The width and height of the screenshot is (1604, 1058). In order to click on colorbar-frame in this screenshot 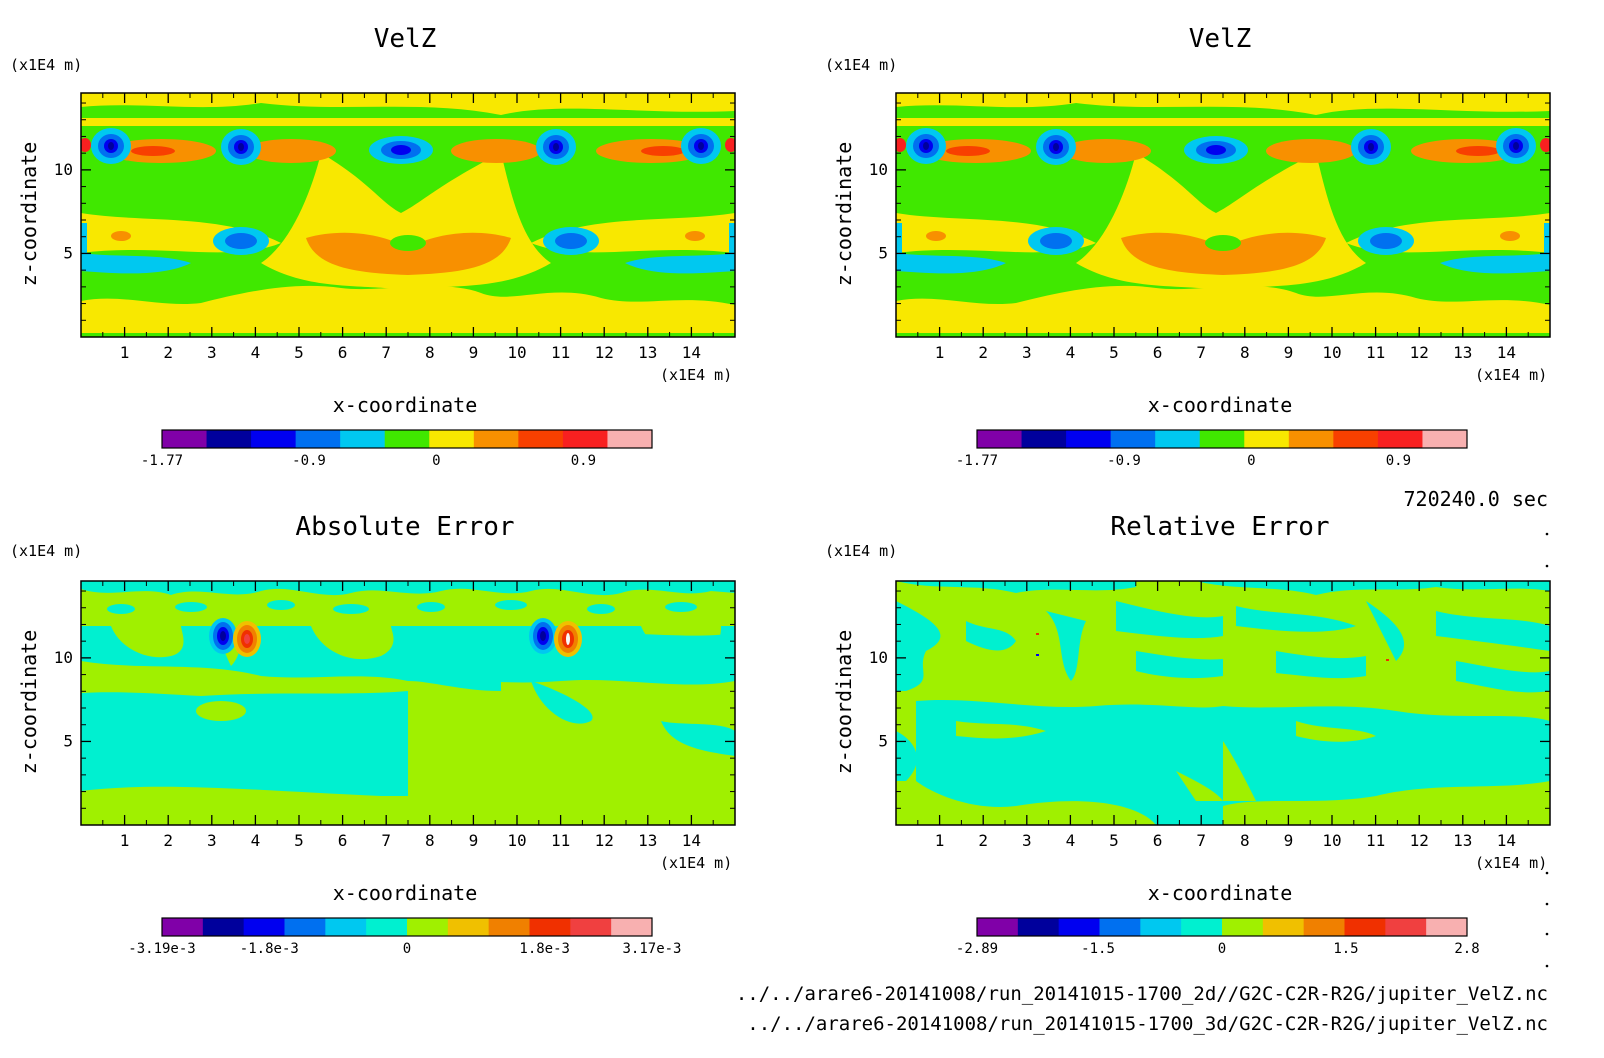, I will do `click(1222, 927)`.